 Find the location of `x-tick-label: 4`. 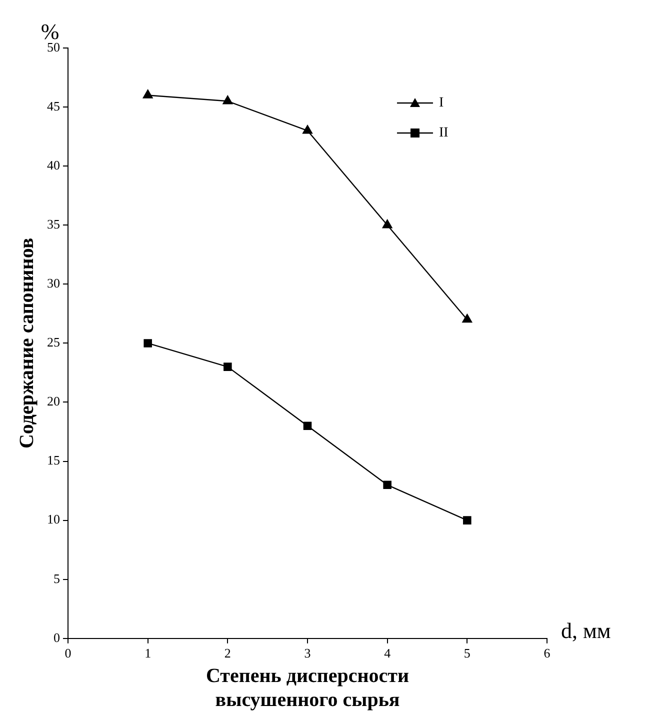

x-tick-label: 4 is located at coordinates (388, 653).